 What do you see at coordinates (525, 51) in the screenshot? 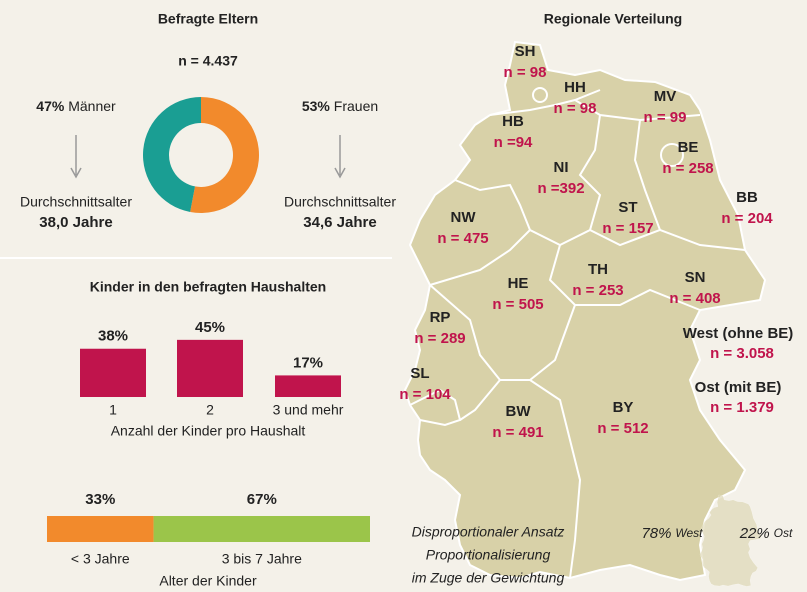
I see `state-code: SH` at bounding box center [525, 51].